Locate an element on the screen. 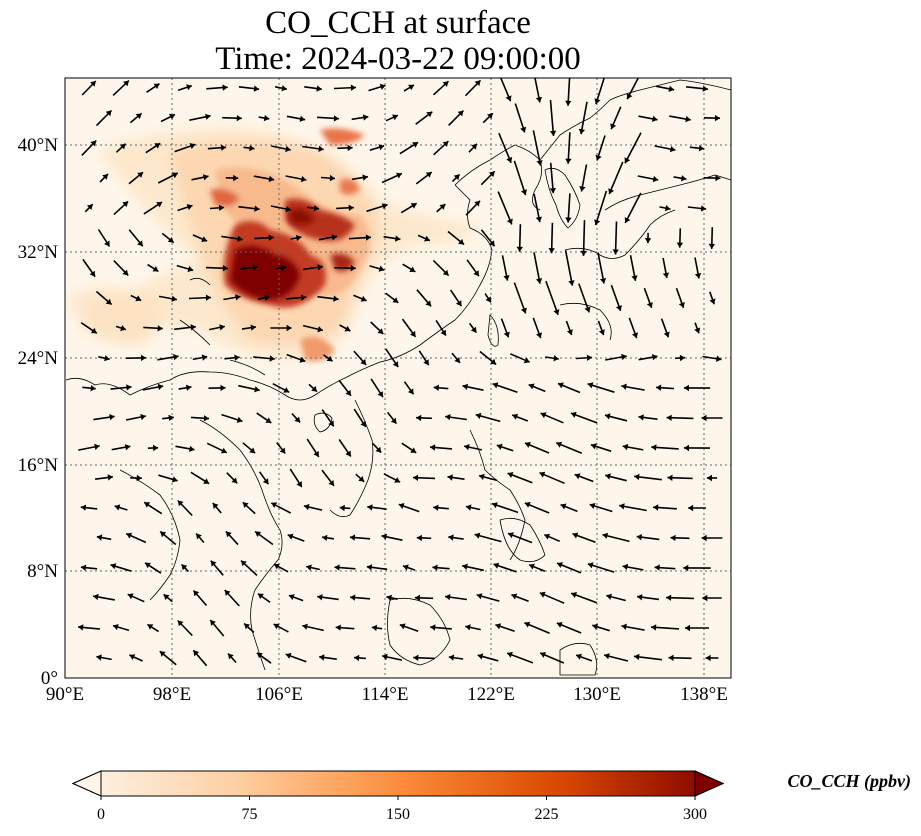 The height and width of the screenshot is (836, 921). lat-tick-label: 8°N is located at coordinates (42, 571).